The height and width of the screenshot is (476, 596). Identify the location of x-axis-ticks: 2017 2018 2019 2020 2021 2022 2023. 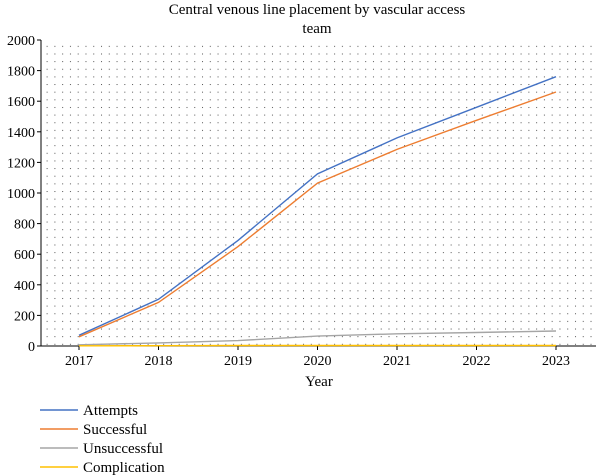
(317, 357).